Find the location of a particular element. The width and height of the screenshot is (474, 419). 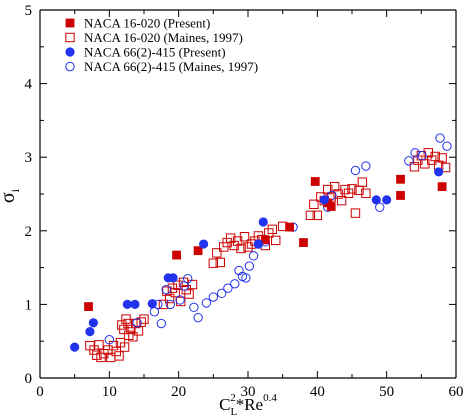

legend-entry-3: NACA 66(2)-415 (Present) is located at coordinates (145, 52).